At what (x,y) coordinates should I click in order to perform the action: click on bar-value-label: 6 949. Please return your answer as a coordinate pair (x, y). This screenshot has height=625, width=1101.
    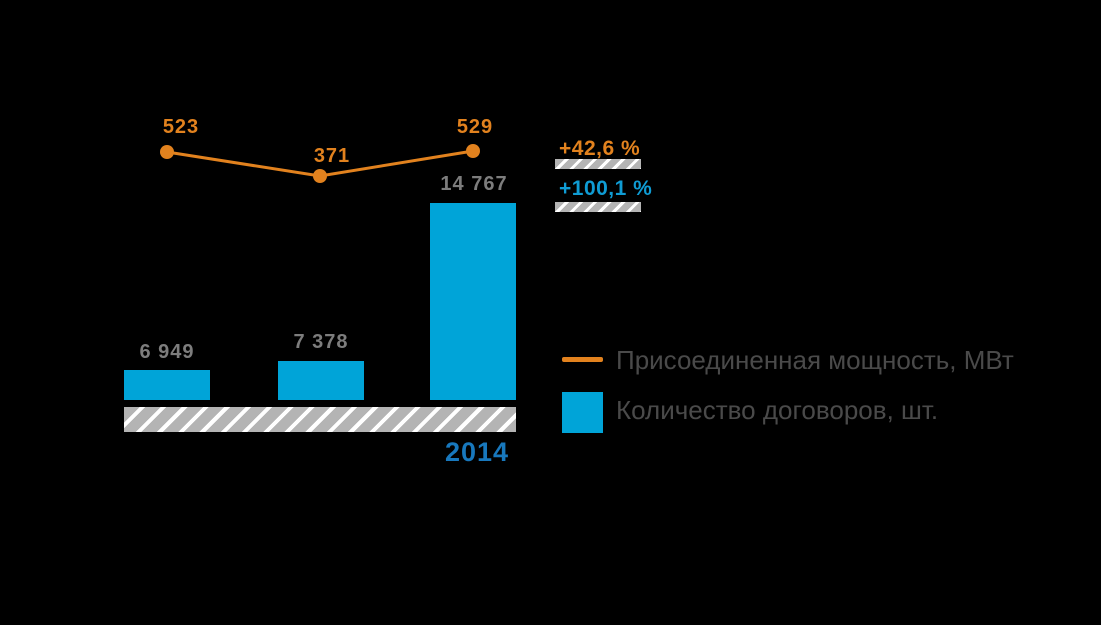
    Looking at the image, I should click on (167, 352).